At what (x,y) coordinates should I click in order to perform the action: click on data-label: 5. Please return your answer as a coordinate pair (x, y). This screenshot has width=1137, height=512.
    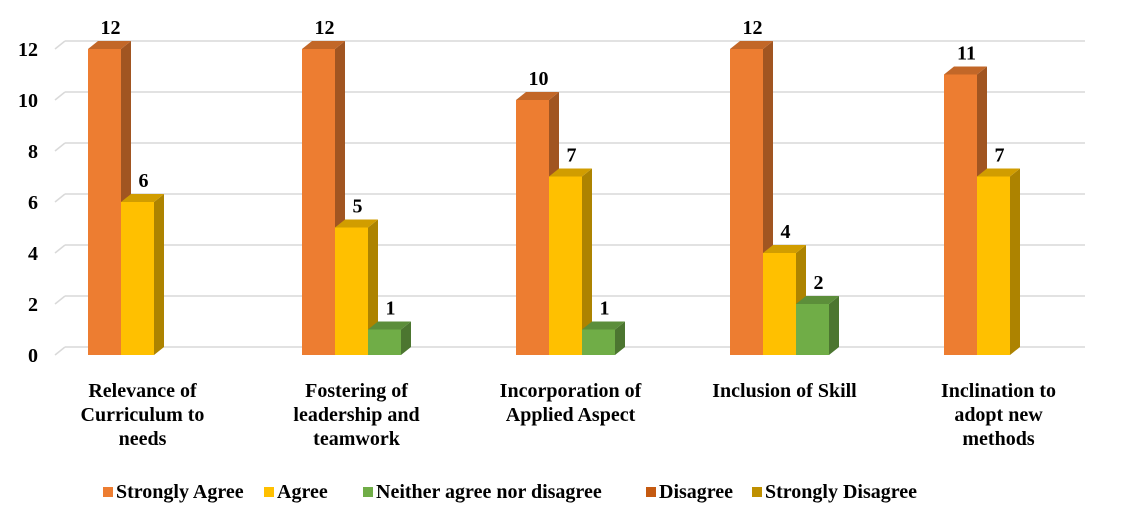
    Looking at the image, I should click on (358, 207).